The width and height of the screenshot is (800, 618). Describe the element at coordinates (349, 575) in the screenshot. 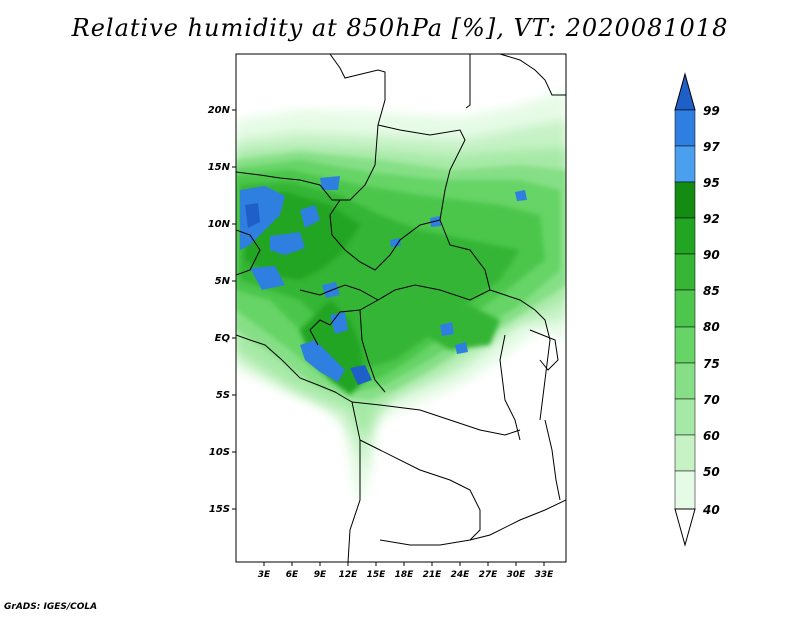

I see `lon-label: 12E` at that location.